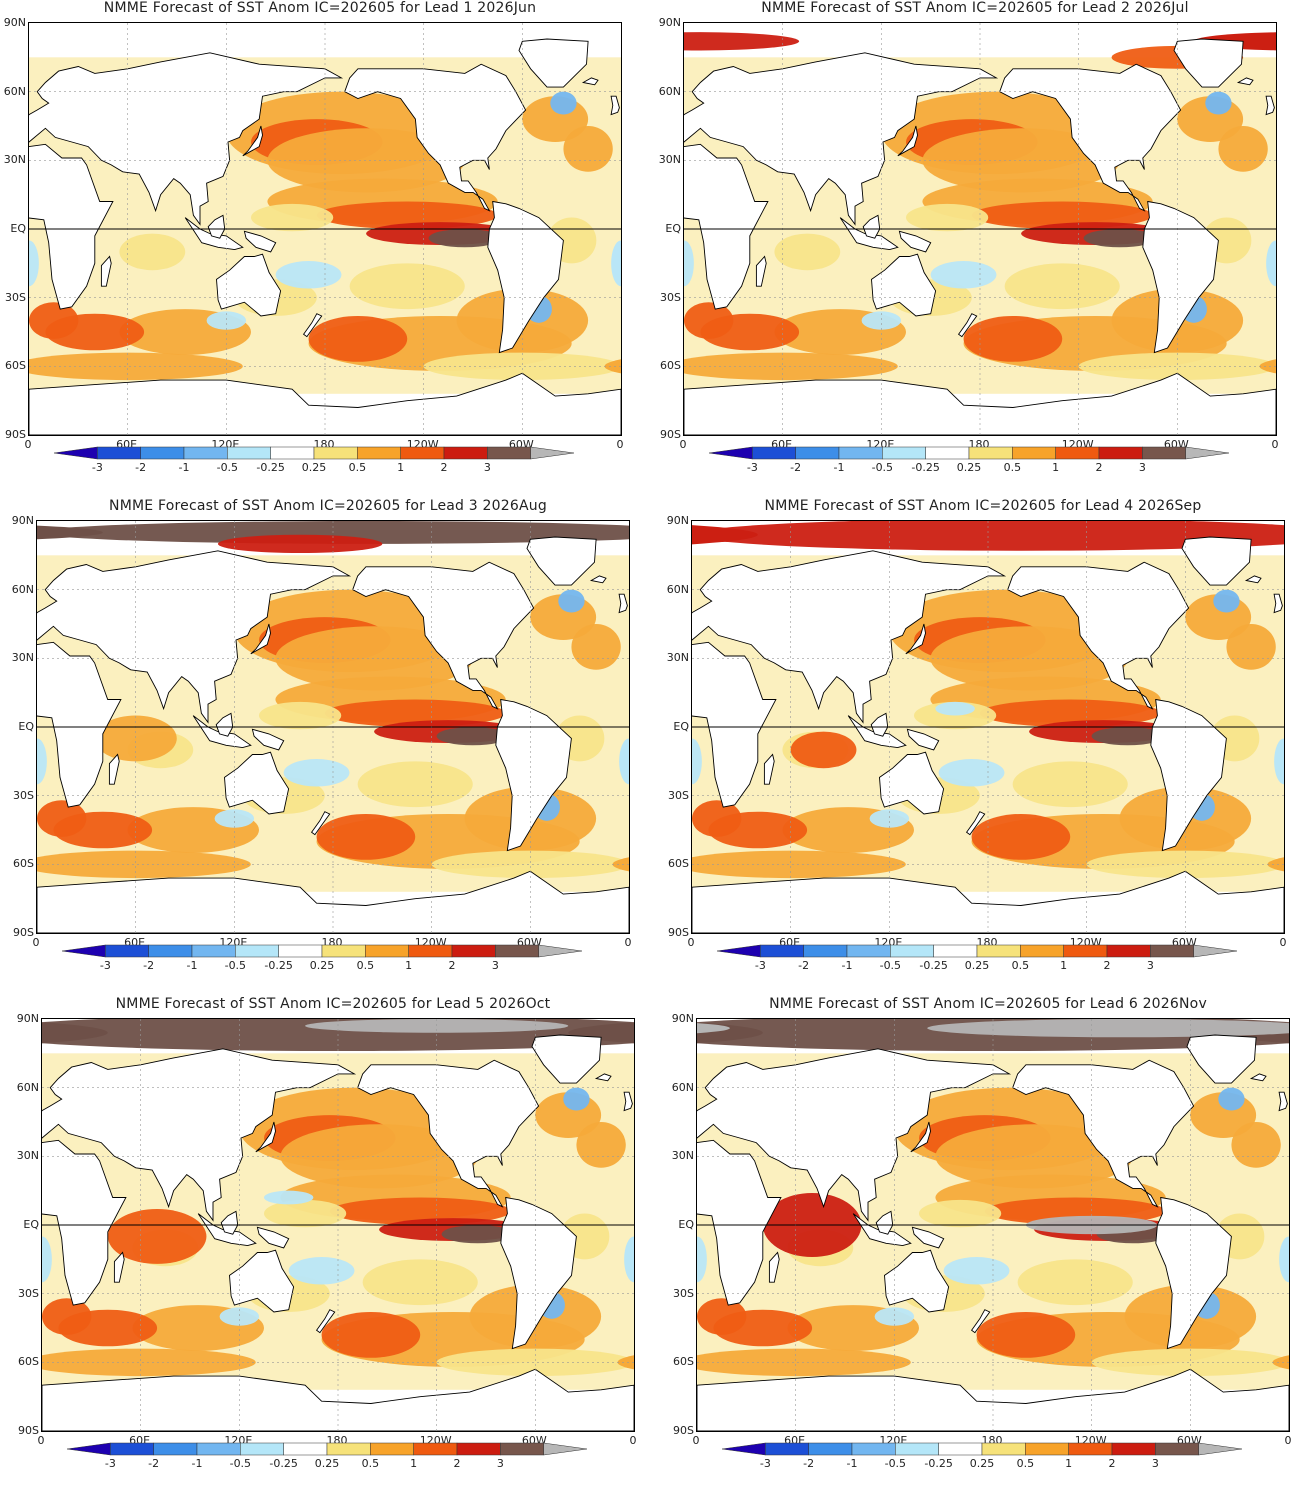 This screenshot has width=1305, height=1502. What do you see at coordinates (839, 467) in the screenshot?
I see `colorbar-tick-label: -1` at bounding box center [839, 467].